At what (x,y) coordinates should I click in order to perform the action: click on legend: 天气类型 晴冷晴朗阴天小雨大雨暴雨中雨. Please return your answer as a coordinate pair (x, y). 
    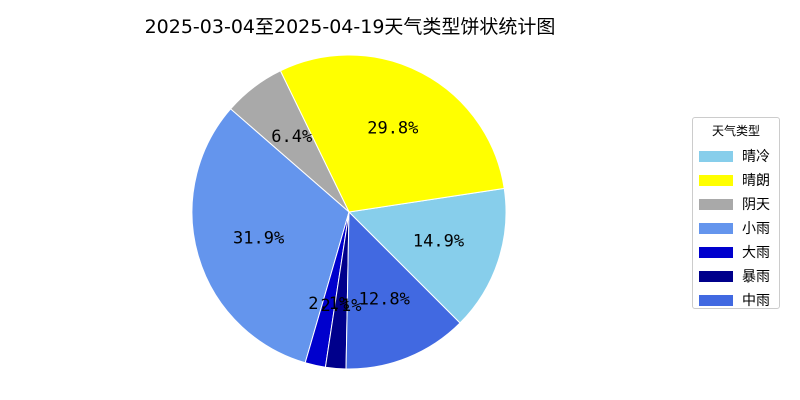
    Looking at the image, I should click on (736, 213).